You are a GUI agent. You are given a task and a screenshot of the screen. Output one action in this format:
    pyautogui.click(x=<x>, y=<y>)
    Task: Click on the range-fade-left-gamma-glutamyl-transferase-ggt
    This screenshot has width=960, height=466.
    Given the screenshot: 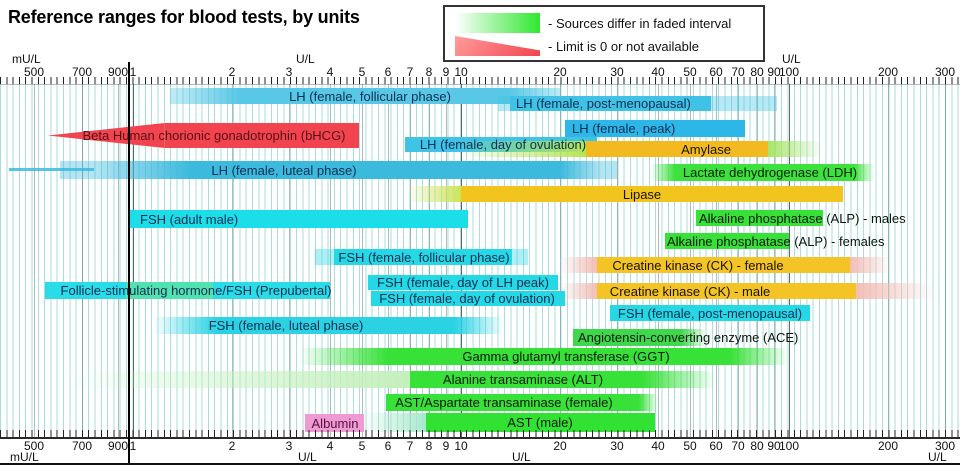 What is the action you would take?
    pyautogui.click(x=343, y=356)
    